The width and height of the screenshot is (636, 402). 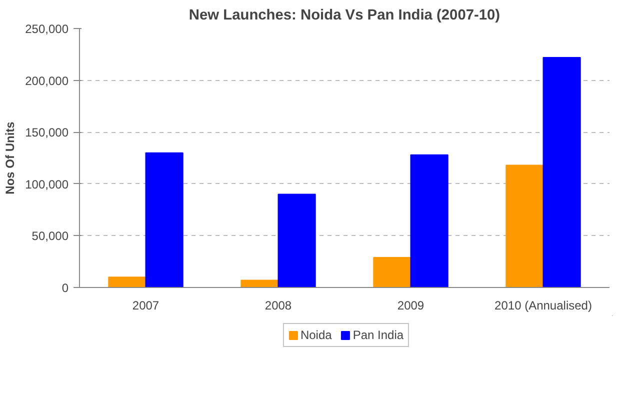 I want to click on y-tick-label: 50,000, so click(x=50, y=236).